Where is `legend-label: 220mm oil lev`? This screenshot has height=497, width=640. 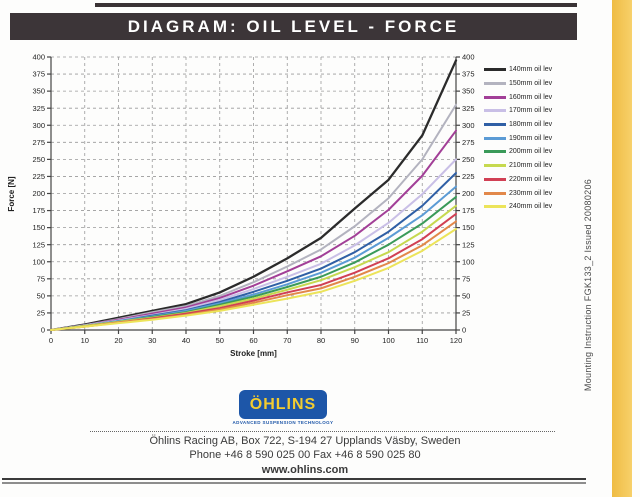 legend-label: 220mm oil lev is located at coordinates (531, 179).